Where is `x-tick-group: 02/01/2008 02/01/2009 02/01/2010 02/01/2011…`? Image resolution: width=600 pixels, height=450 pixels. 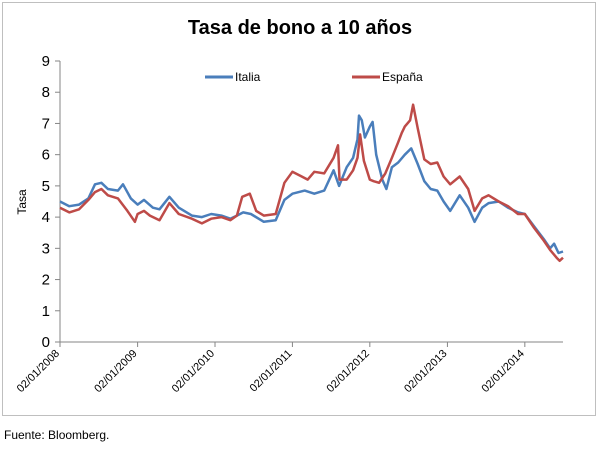 x-tick-group: 02/01/2008 02/01/2009 02/01/2010 02/01/2011… is located at coordinates (271, 368).